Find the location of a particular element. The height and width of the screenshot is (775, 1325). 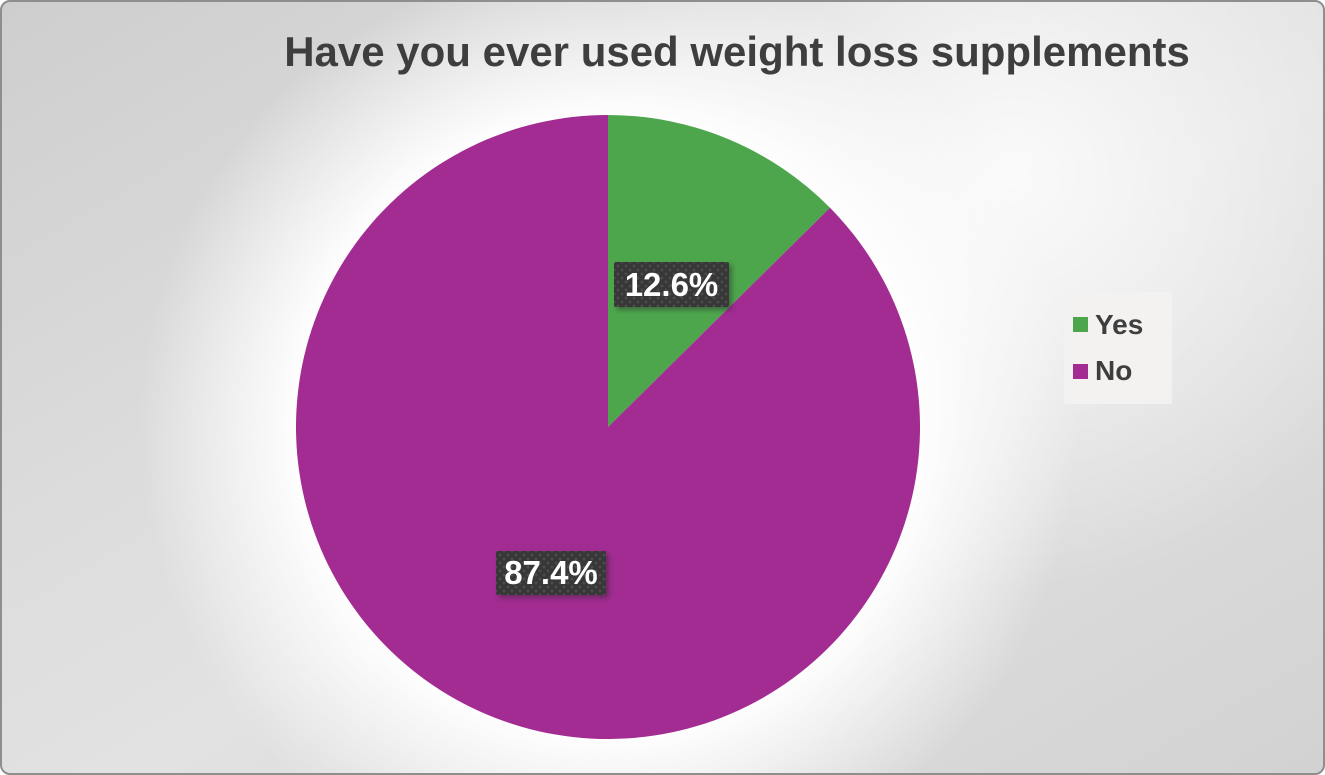

legend-item-yes: Yes is located at coordinates (1122, 324).